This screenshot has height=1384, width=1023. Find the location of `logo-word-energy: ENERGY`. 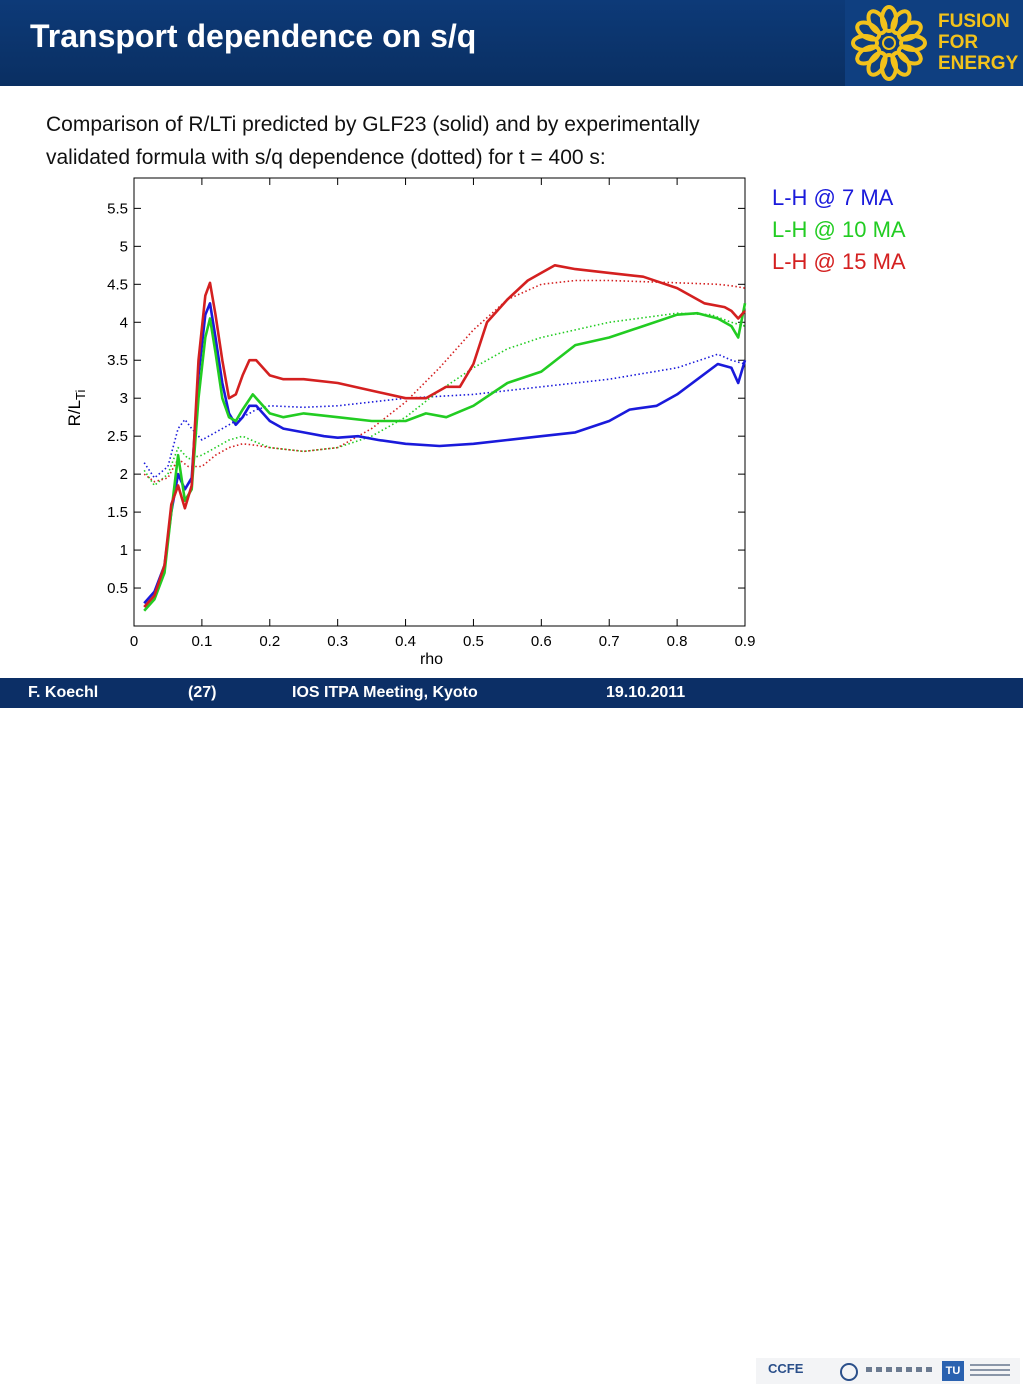

logo-word-energy: ENERGY is located at coordinates (978, 63).